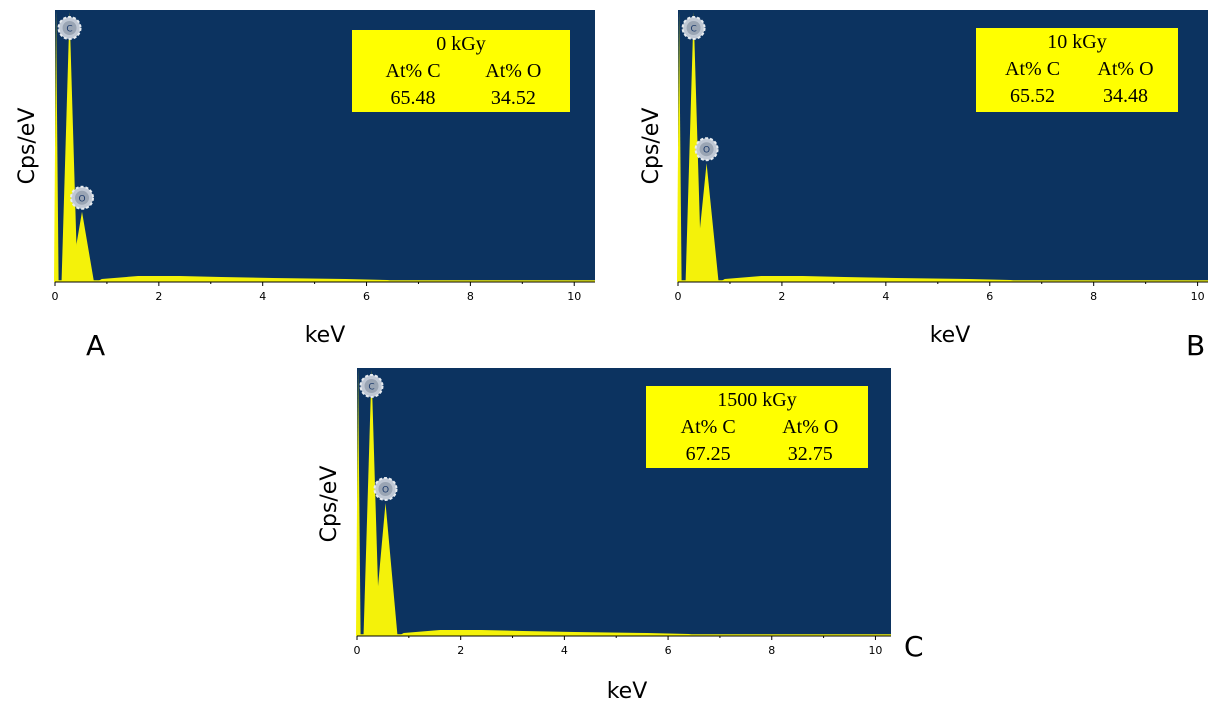  What do you see at coordinates (95, 345) in the screenshot?
I see `panel-letter: A` at bounding box center [95, 345].